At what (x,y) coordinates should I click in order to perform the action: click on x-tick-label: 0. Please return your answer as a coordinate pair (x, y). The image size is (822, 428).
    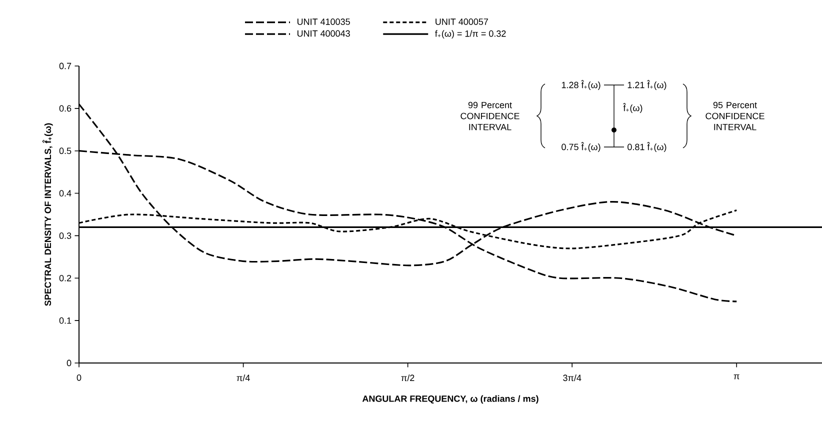
    Looking at the image, I should click on (79, 377).